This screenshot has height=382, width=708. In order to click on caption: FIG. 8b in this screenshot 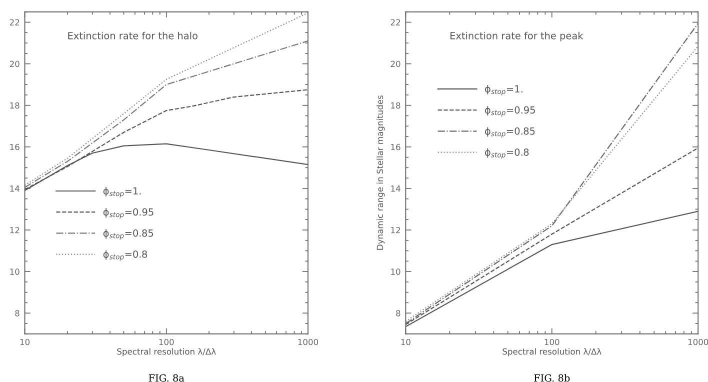, I will do `click(552, 378)`.